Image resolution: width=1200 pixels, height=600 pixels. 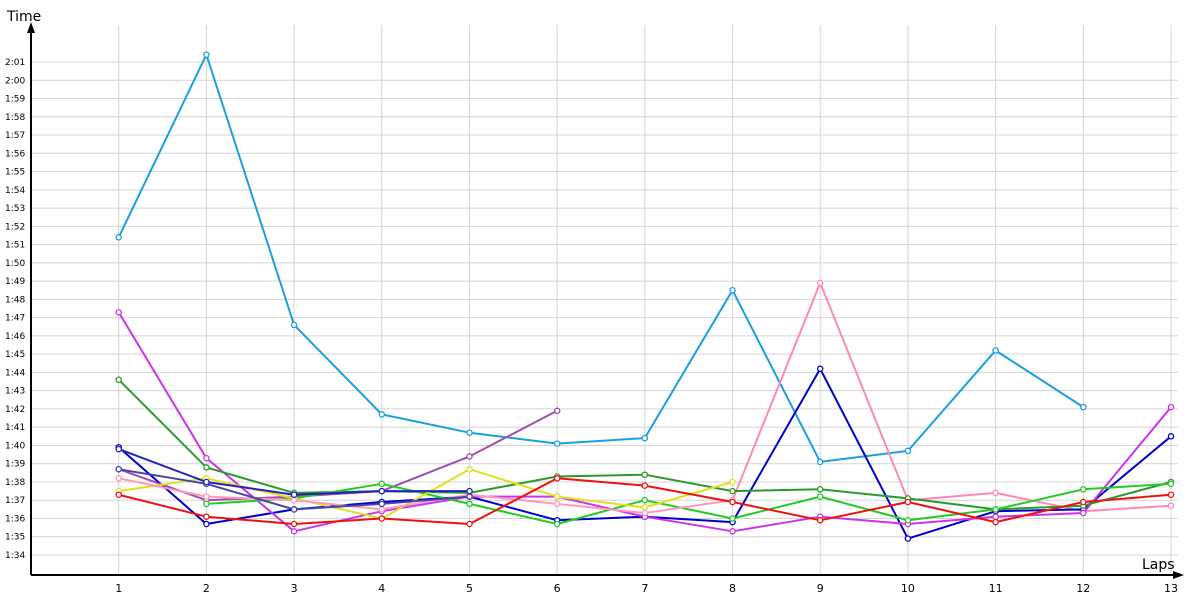 What do you see at coordinates (15, 118) in the screenshot?
I see `y-tick-label: 1:58` at bounding box center [15, 118].